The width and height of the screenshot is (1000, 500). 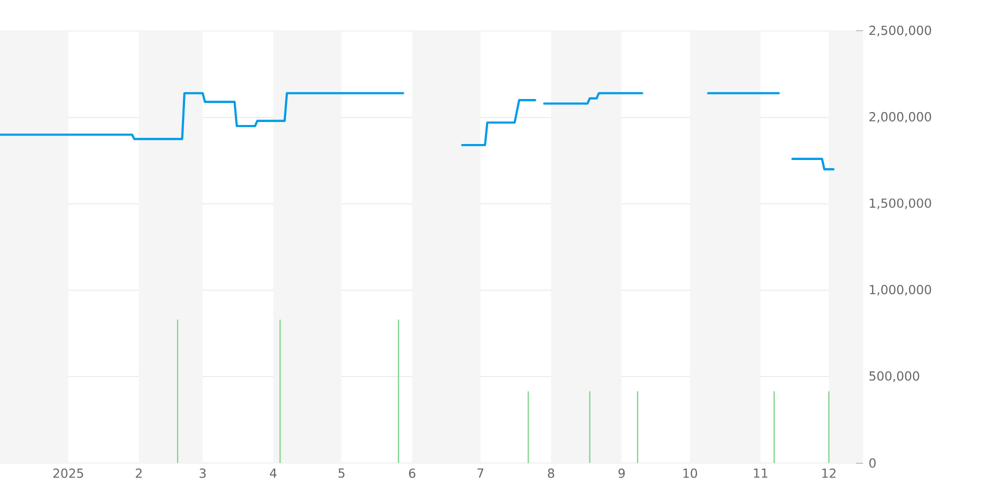 What do you see at coordinates (761, 473) in the screenshot?
I see `x-tick-label: 11` at bounding box center [761, 473].